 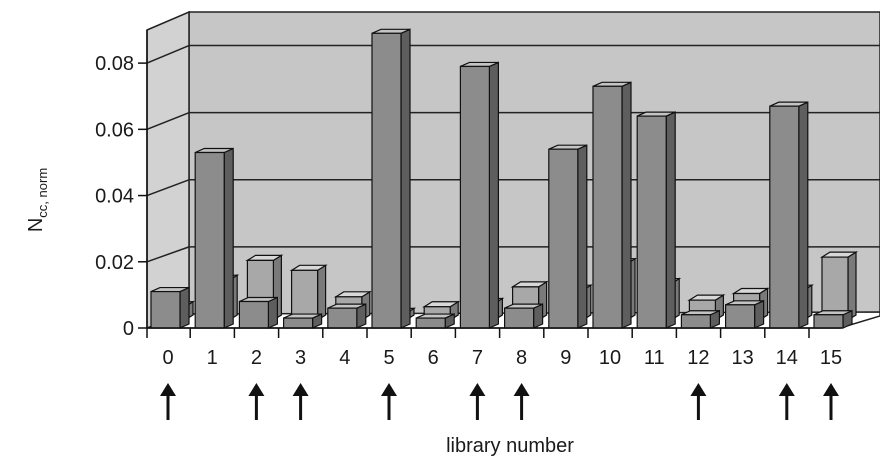 I want to click on x-tick-label: 7, so click(x=477, y=358).